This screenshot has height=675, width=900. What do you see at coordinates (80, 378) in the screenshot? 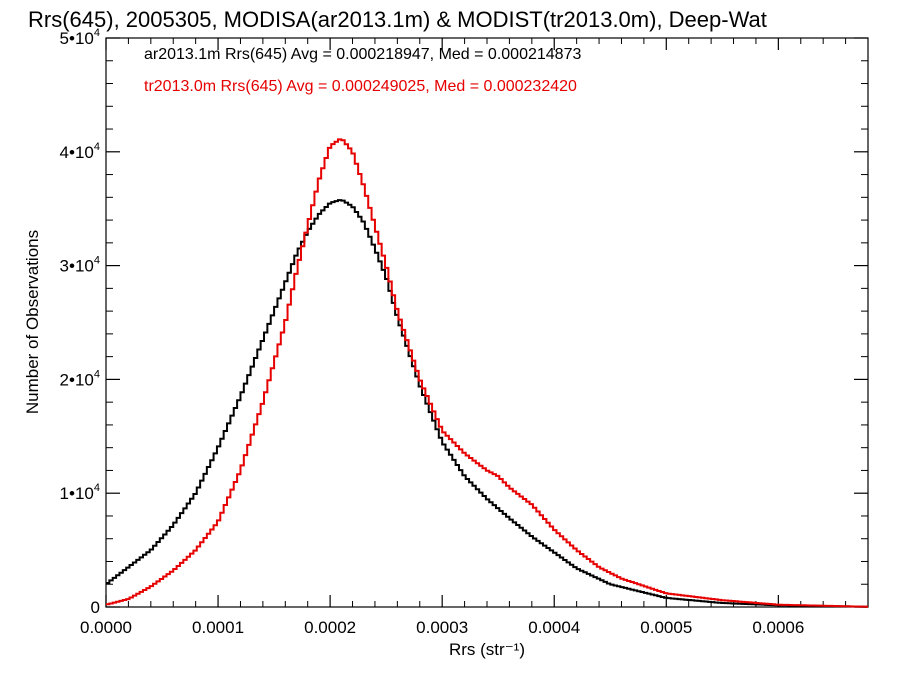
I see `y-tick-label: 2•104` at bounding box center [80, 378].